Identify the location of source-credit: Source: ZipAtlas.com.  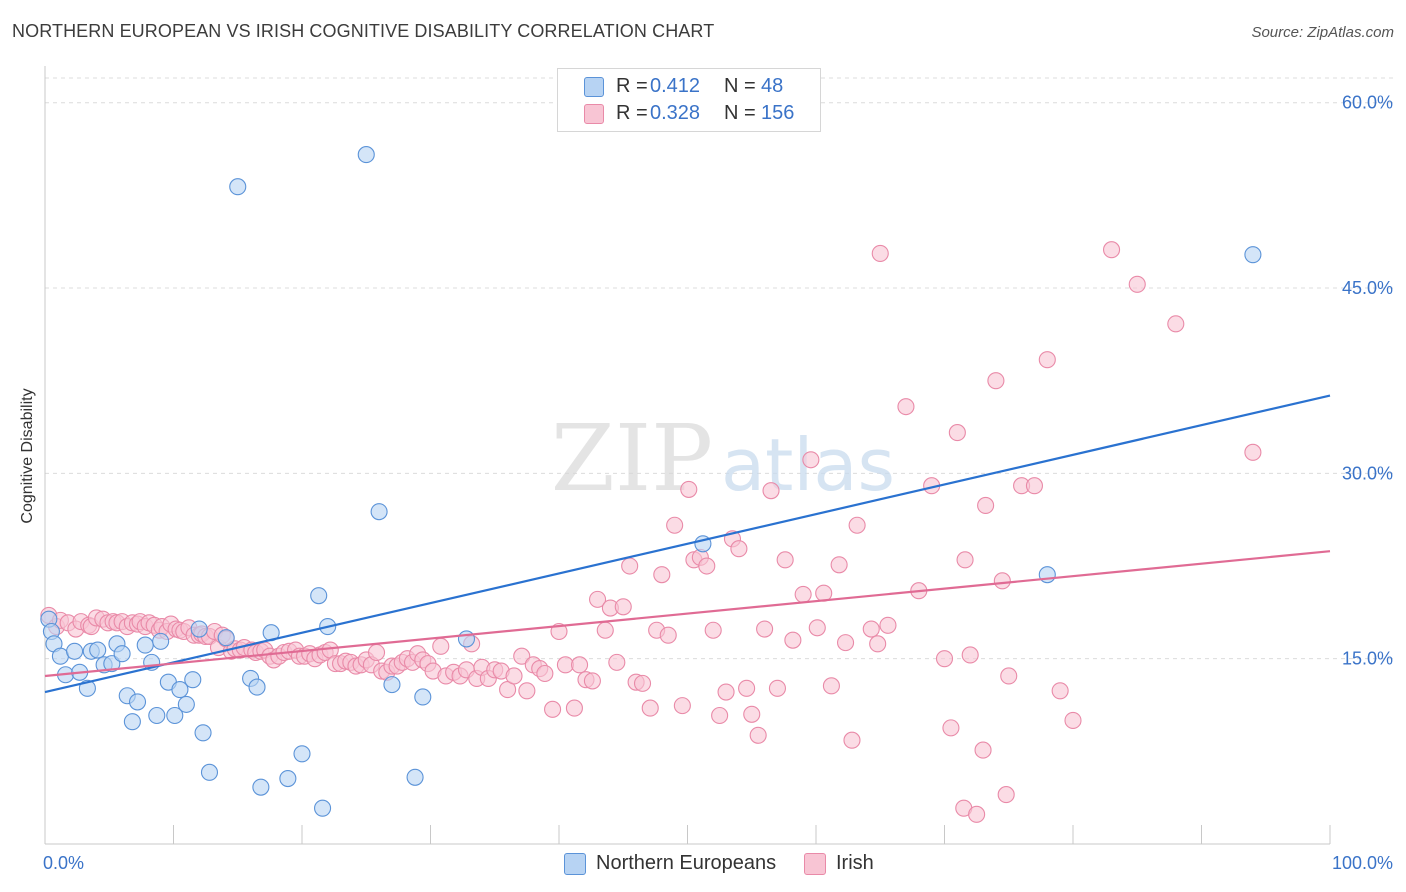
(1322, 32).